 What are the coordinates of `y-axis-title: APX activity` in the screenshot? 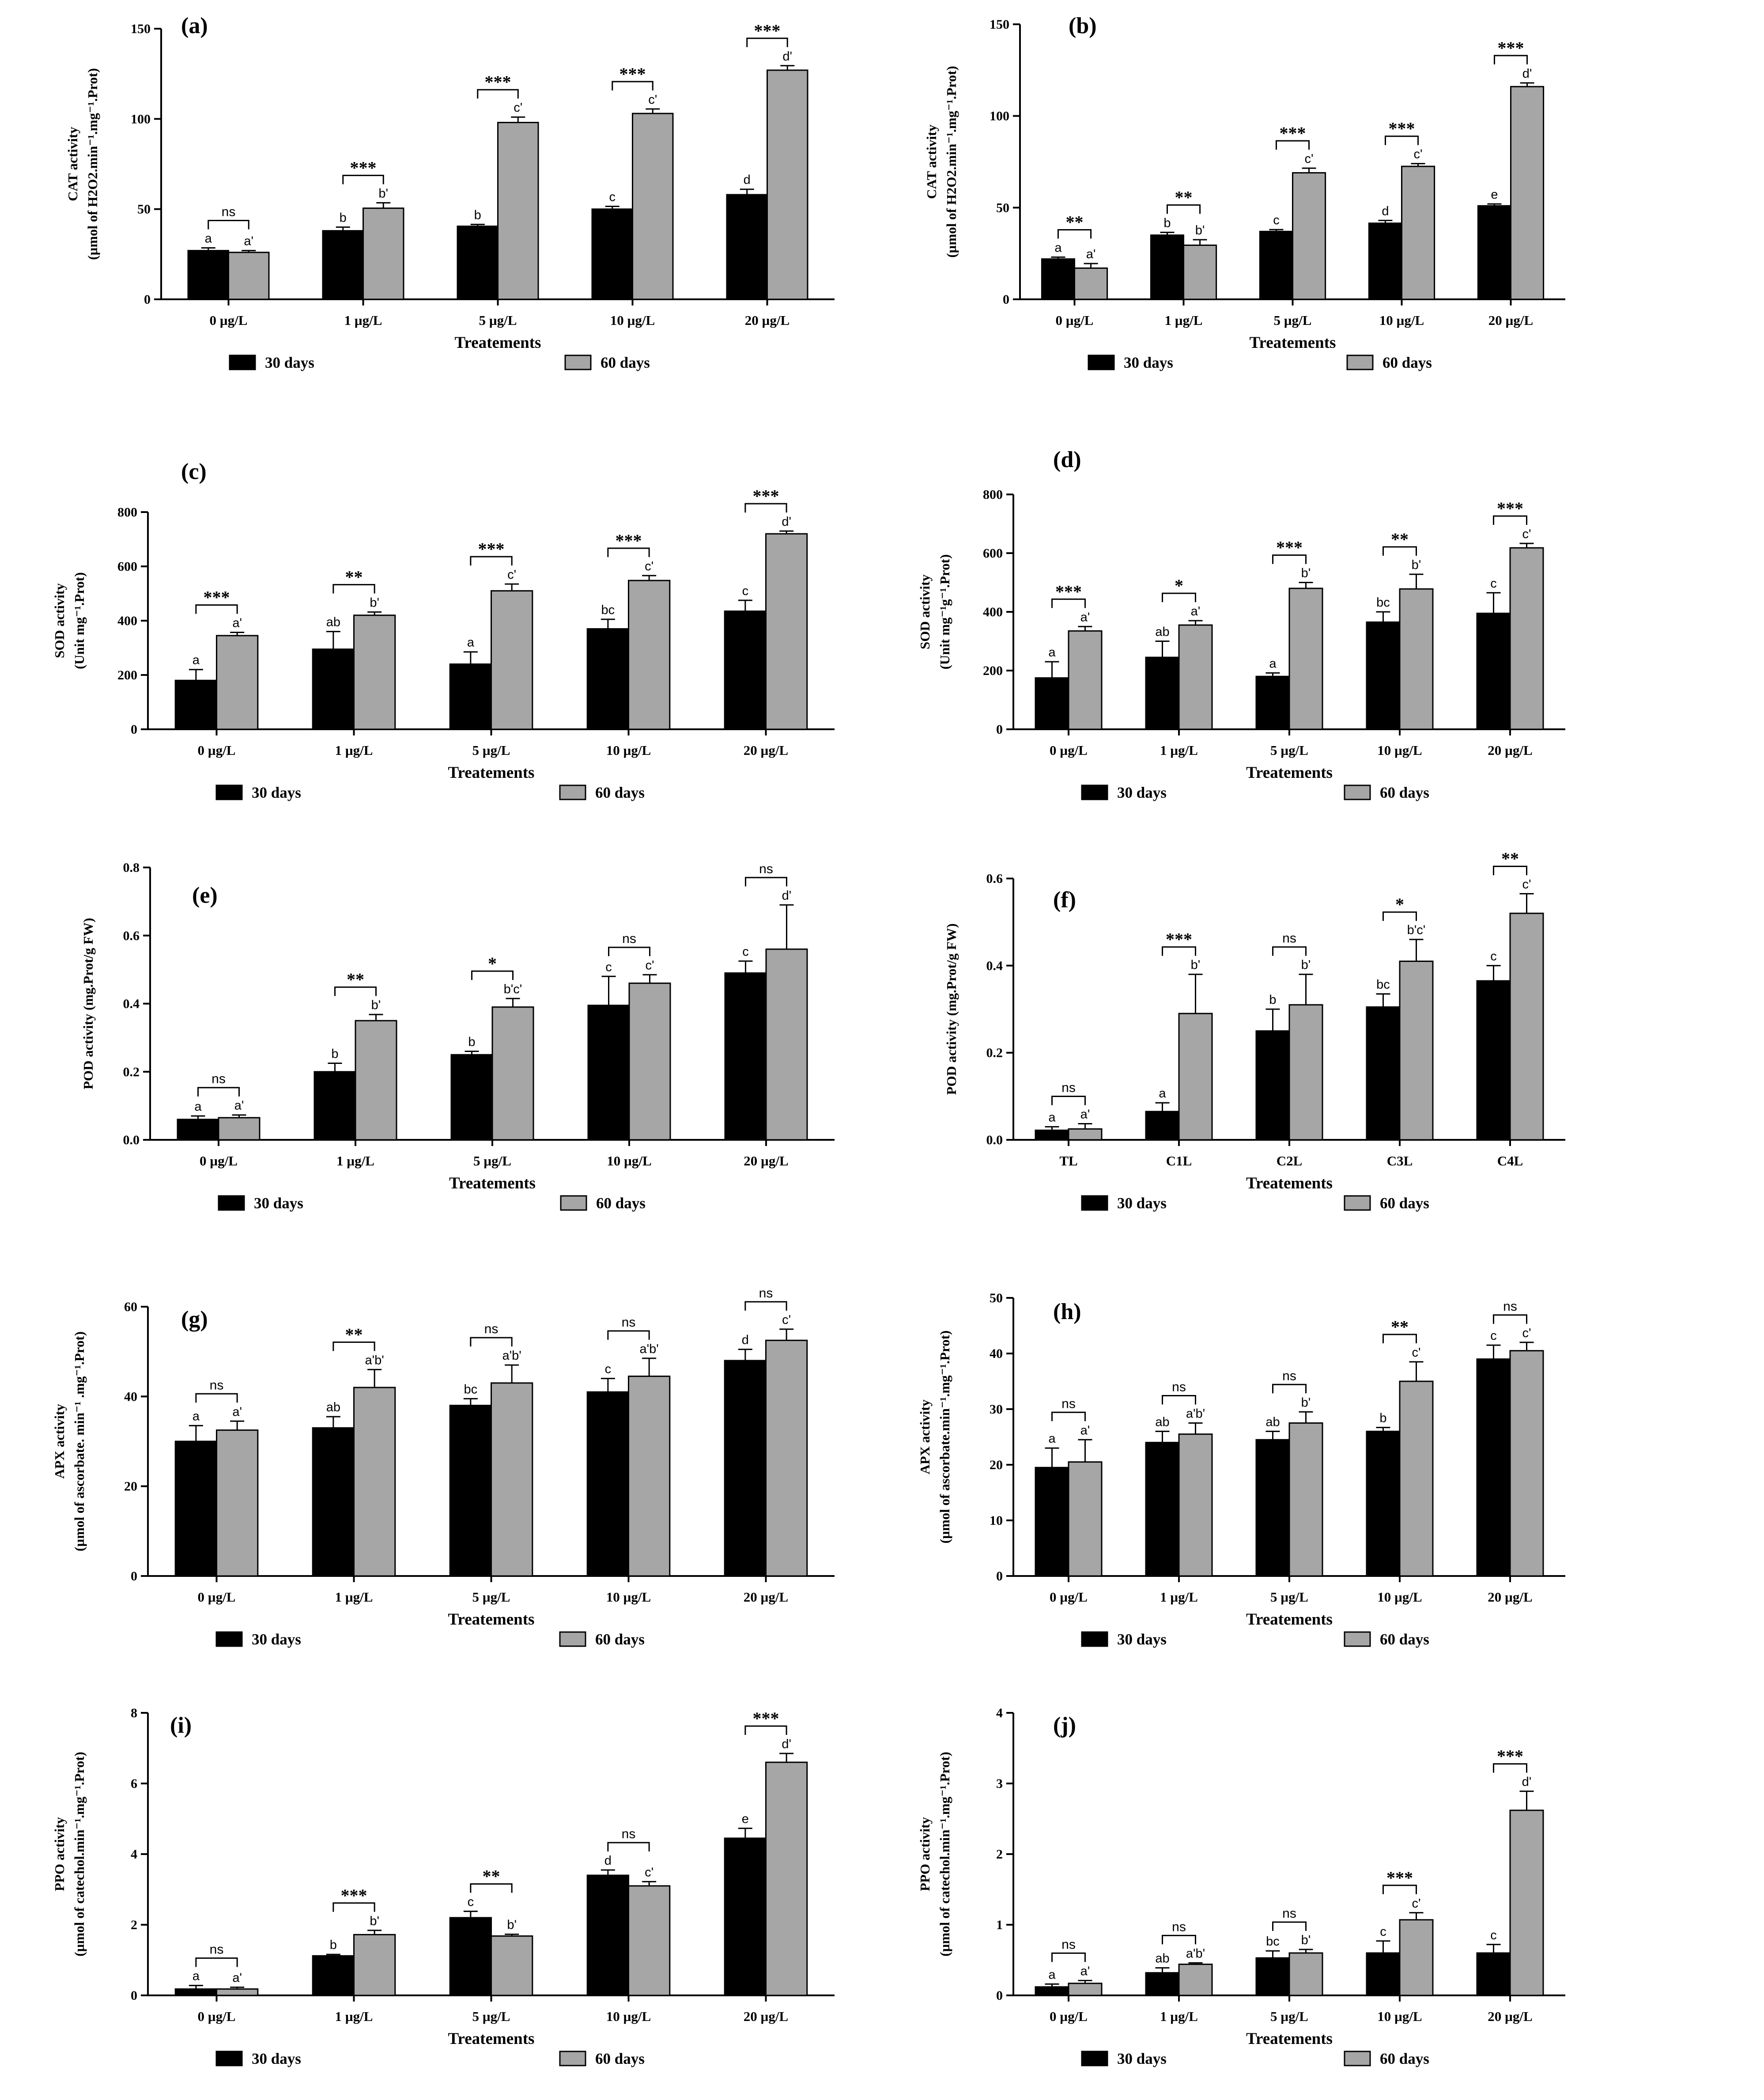 It's located at (925, 1436).